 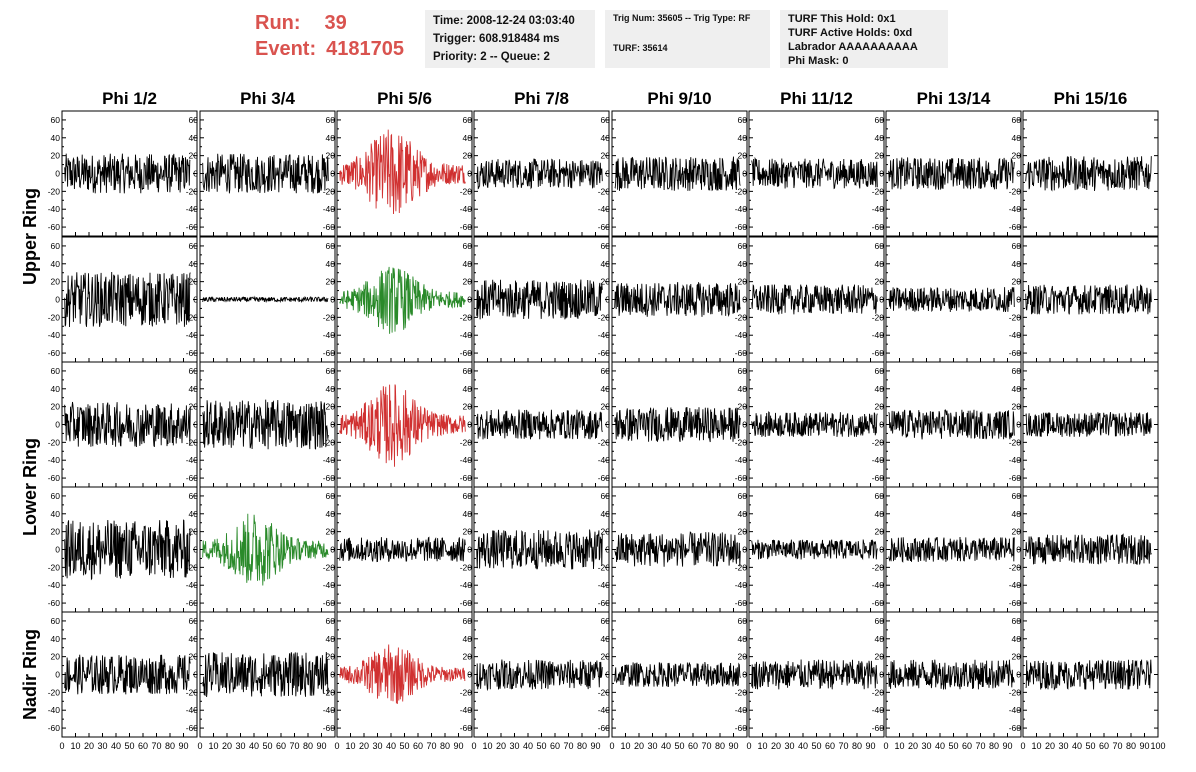 What do you see at coordinates (857, 746) in the screenshot?
I see `x-tick-label: 80` at bounding box center [857, 746].